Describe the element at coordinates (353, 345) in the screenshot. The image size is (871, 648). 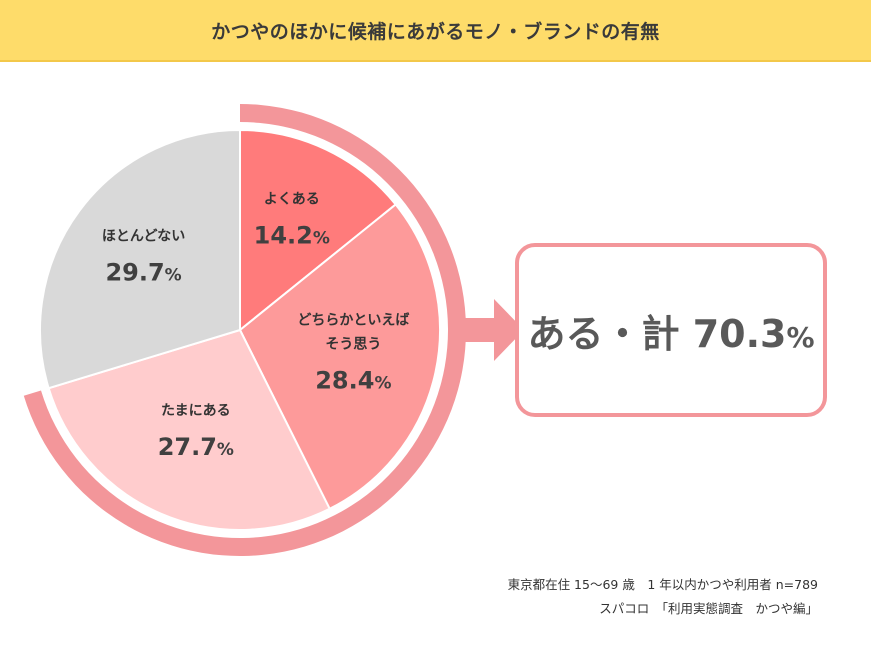
I see `slice-label: そう思う` at that location.